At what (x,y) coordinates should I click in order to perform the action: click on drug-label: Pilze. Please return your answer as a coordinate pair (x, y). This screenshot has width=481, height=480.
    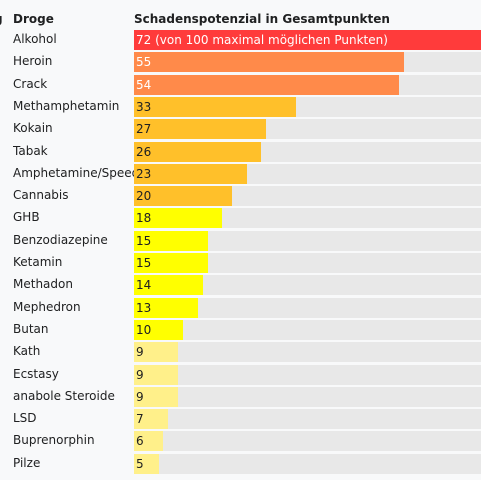
    Looking at the image, I should click on (27, 462).